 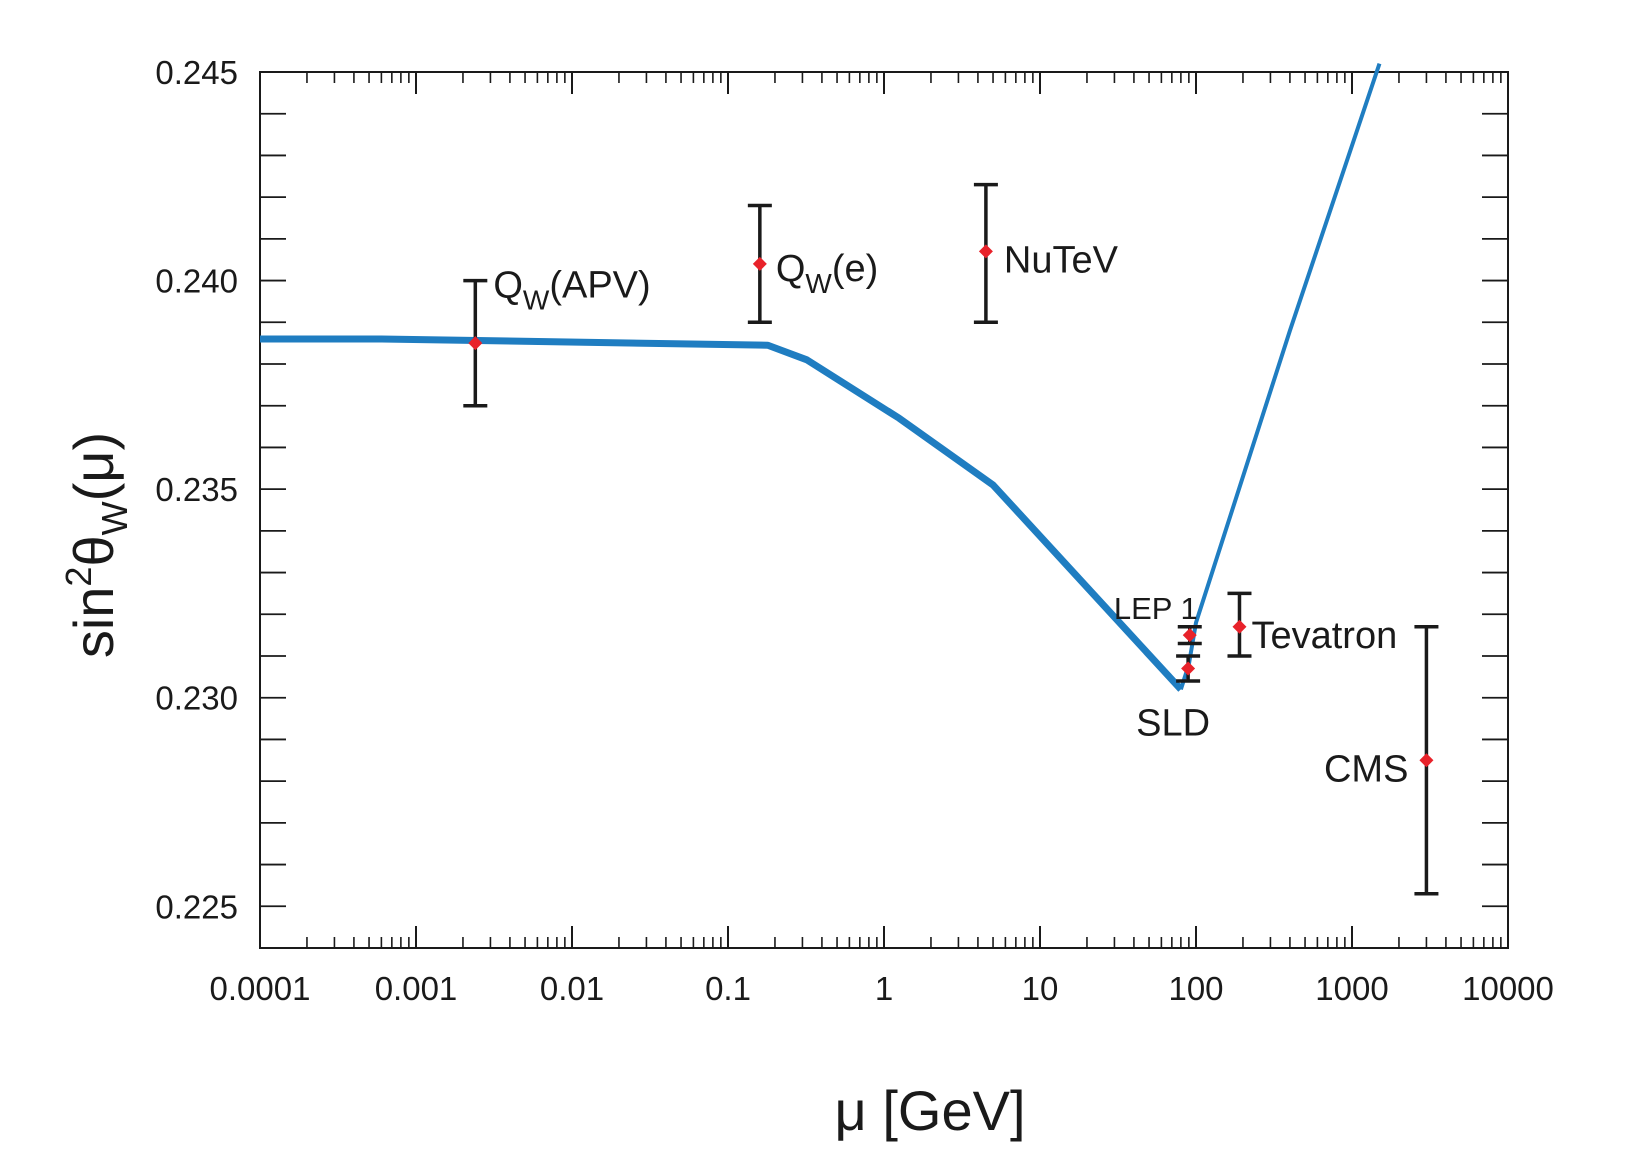 What do you see at coordinates (1173, 724) in the screenshot?
I see `point-label: SLD` at bounding box center [1173, 724].